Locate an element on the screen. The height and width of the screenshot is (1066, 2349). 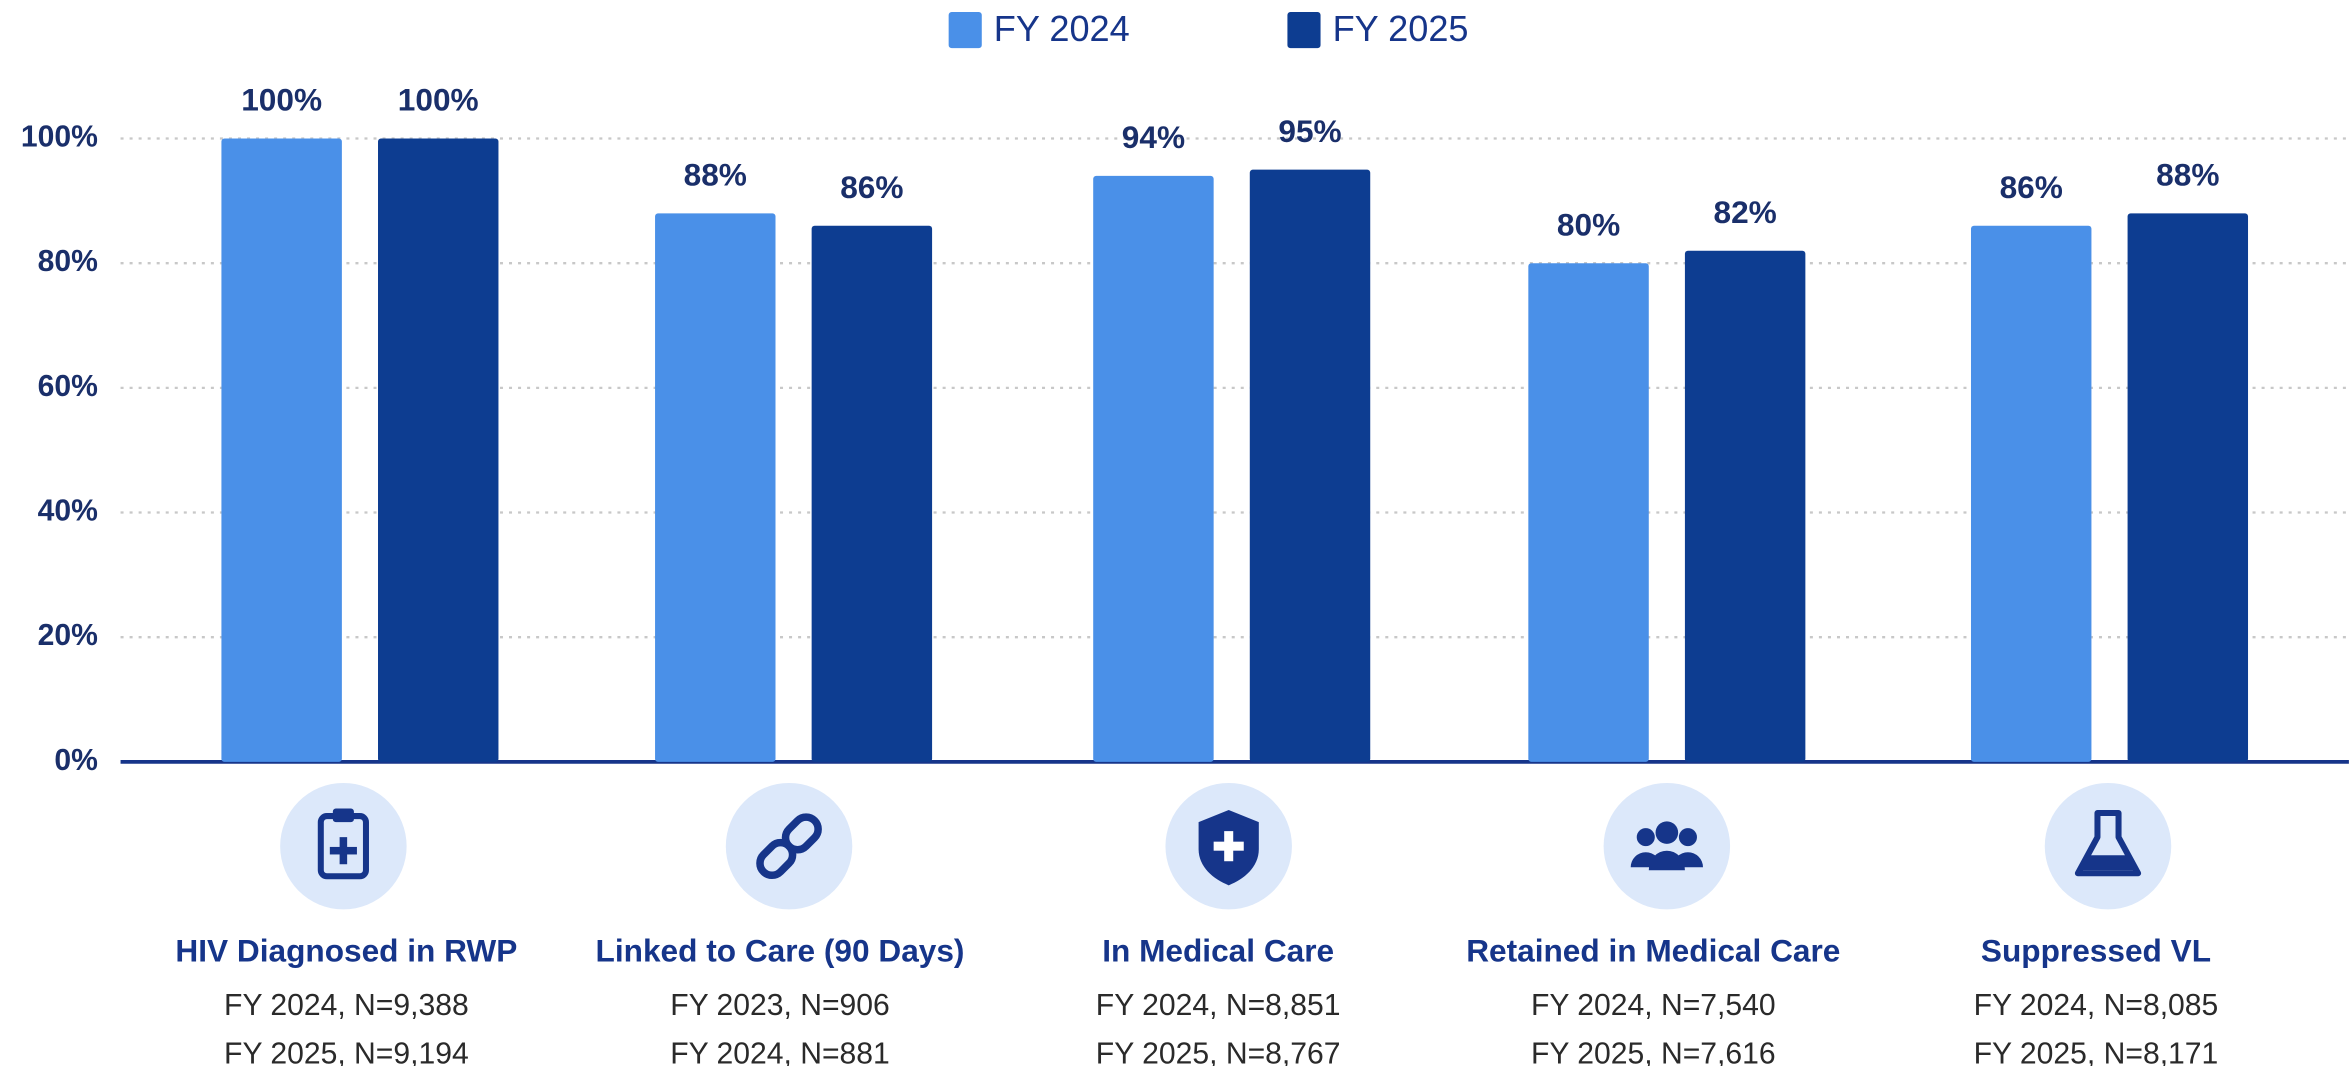
category-detail: FY 2025, N=8,171 is located at coordinates (2096, 1051).